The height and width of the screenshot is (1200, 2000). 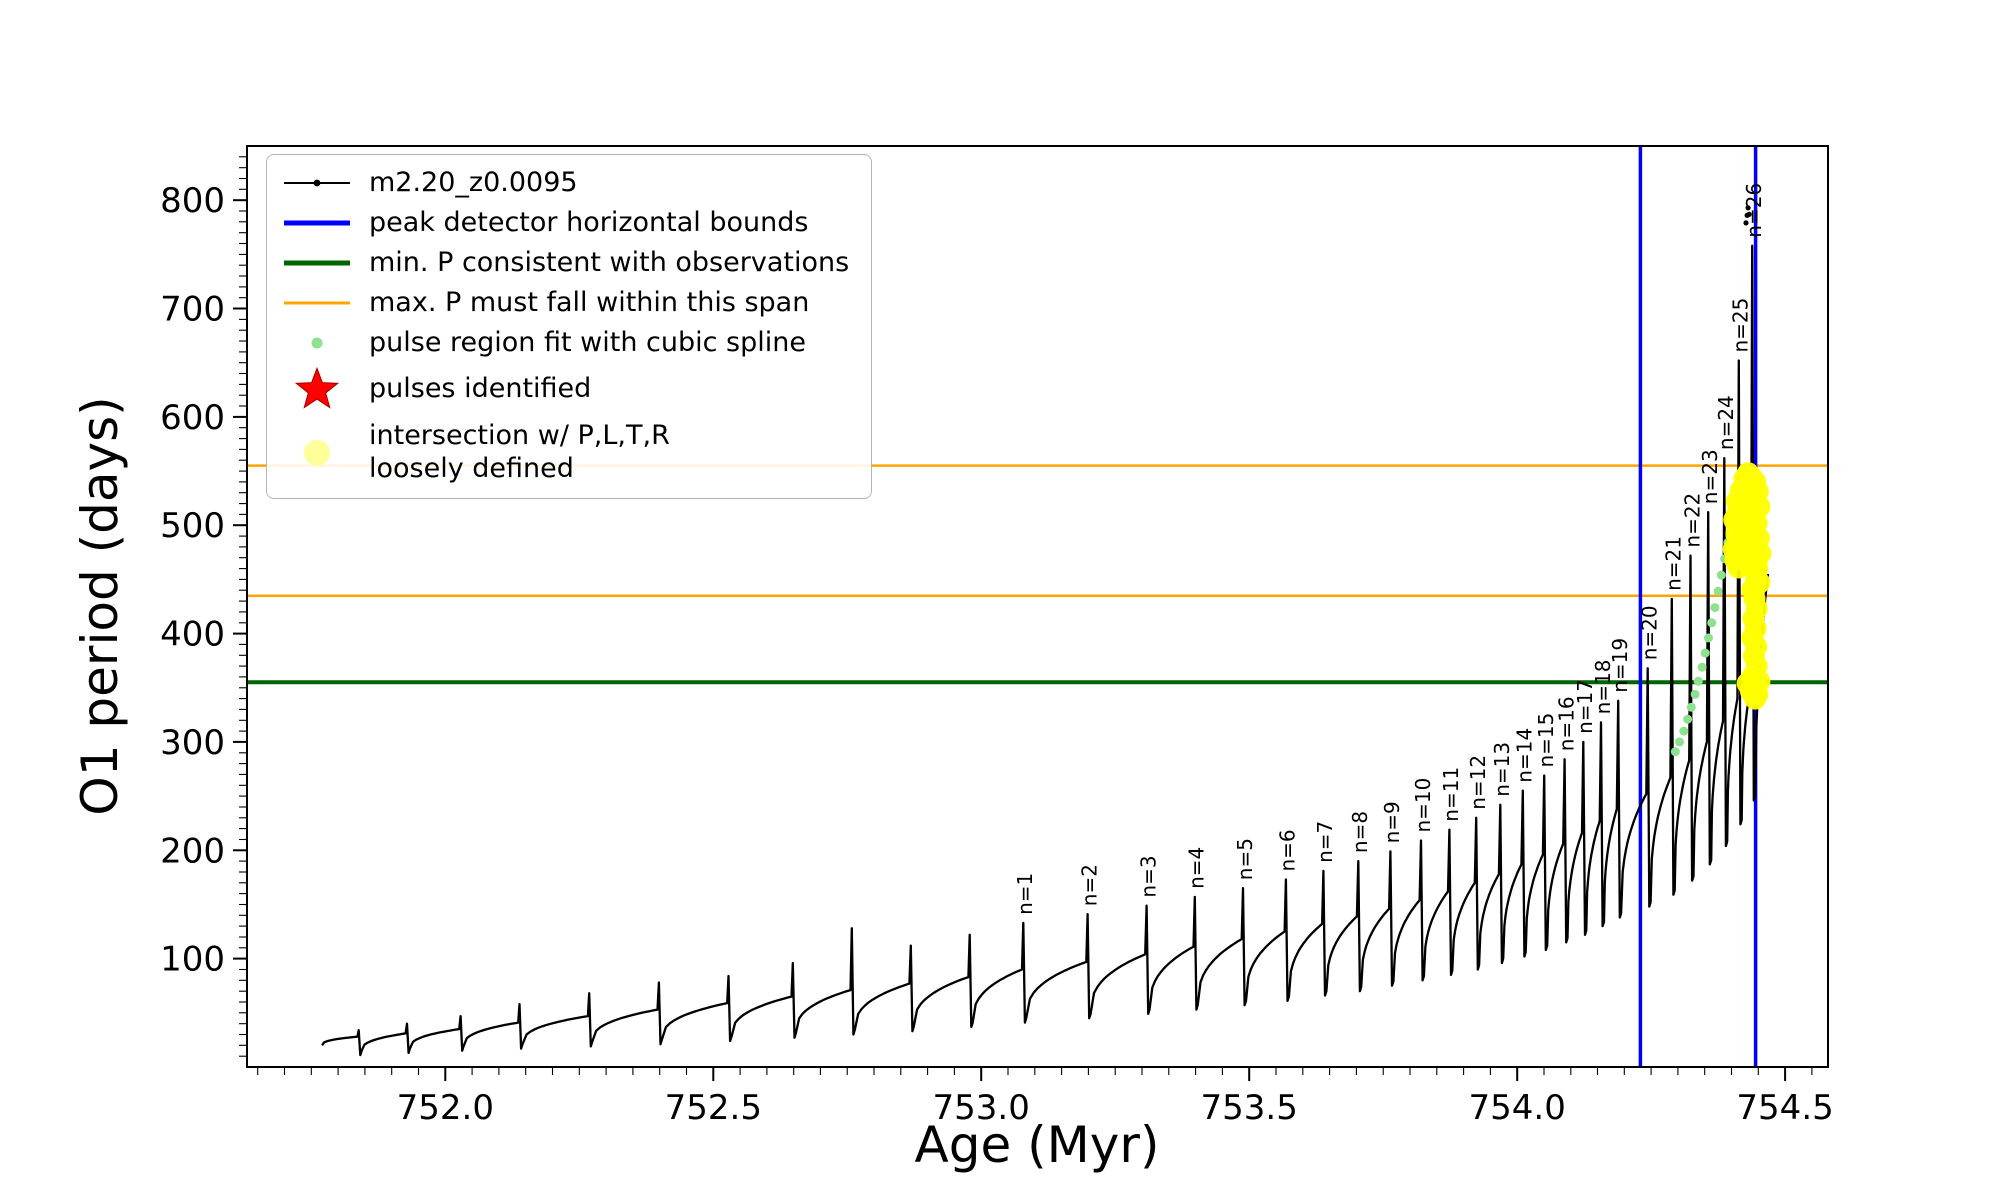 I want to click on x-tick-label: 753.0, so click(x=981, y=1108).